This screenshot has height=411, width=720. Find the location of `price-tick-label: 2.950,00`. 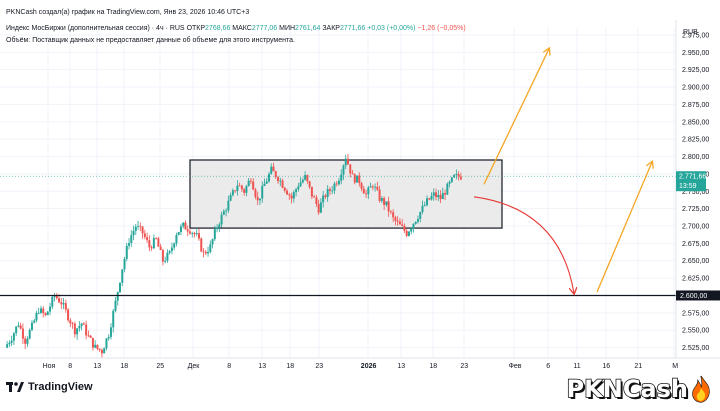

price-tick-label: 2.950,00 is located at coordinates (695, 53).